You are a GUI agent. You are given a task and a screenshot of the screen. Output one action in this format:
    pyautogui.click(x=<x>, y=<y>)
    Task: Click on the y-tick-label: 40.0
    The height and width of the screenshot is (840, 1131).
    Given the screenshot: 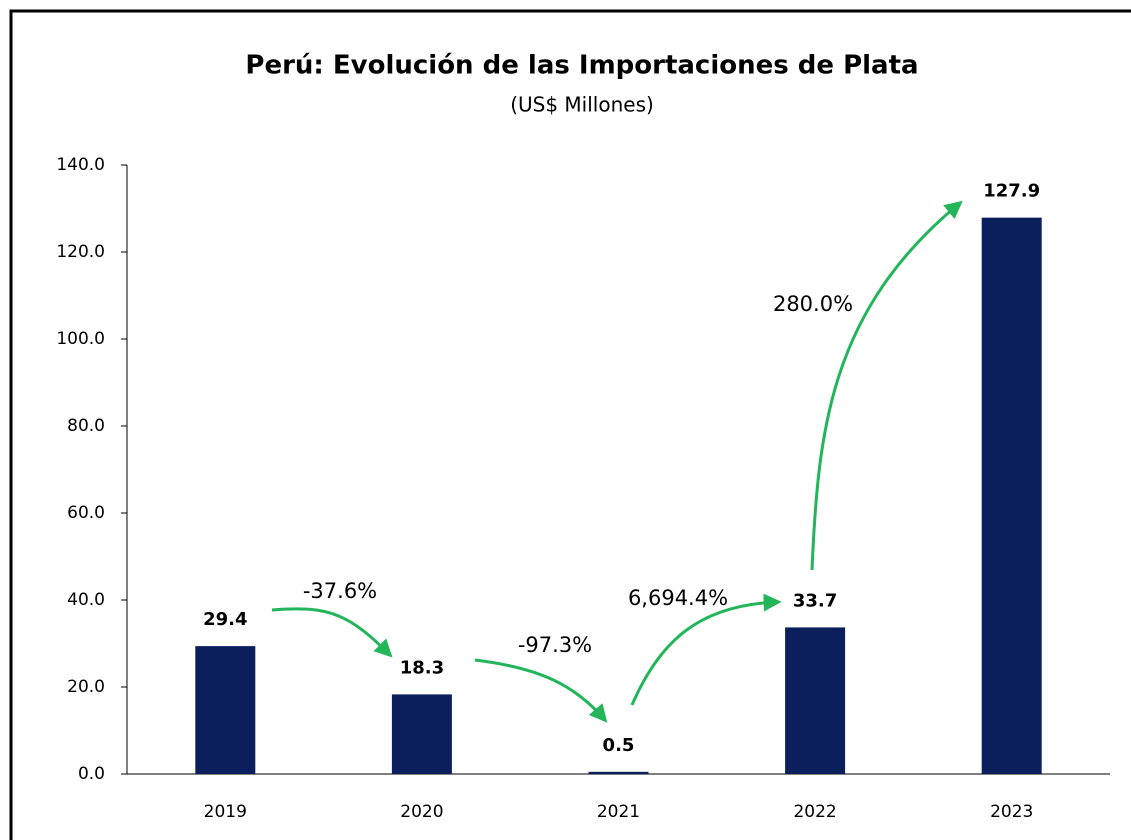 What is the action you would take?
    pyautogui.click(x=86, y=600)
    